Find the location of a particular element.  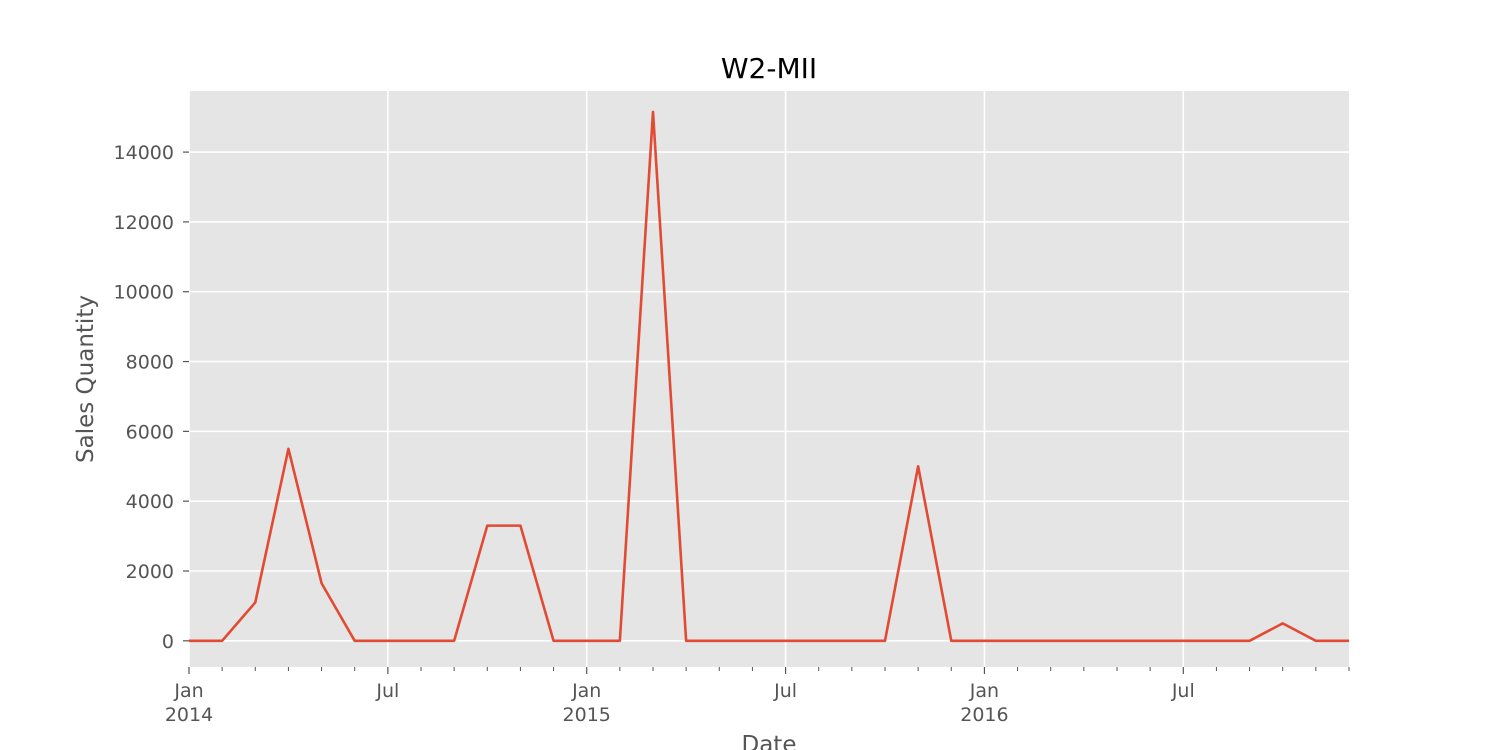

x-tick-year-label: 2015 is located at coordinates (587, 715).